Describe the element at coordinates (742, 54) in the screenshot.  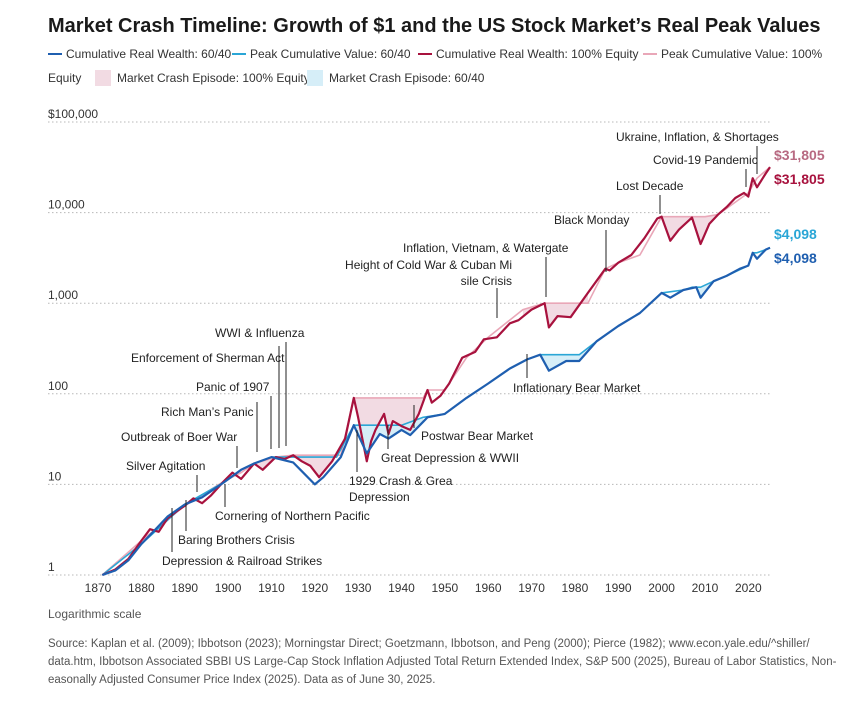
I see `legend-label: Peak Cumulative Value: 100%` at that location.